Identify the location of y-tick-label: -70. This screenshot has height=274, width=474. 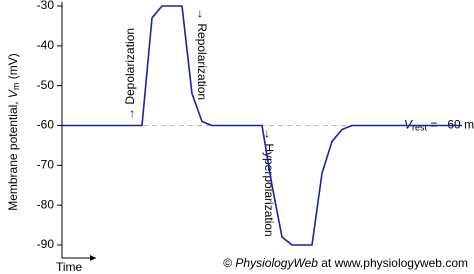
(46, 165).